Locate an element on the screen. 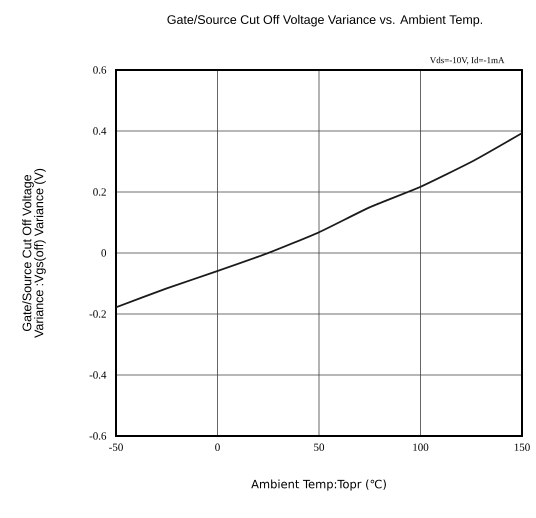 The width and height of the screenshot is (536, 518). y-axis-title: Gate/Source Cut Off Voltage Variance :Vgs(off) Variance (V) is located at coordinates (34, 253).